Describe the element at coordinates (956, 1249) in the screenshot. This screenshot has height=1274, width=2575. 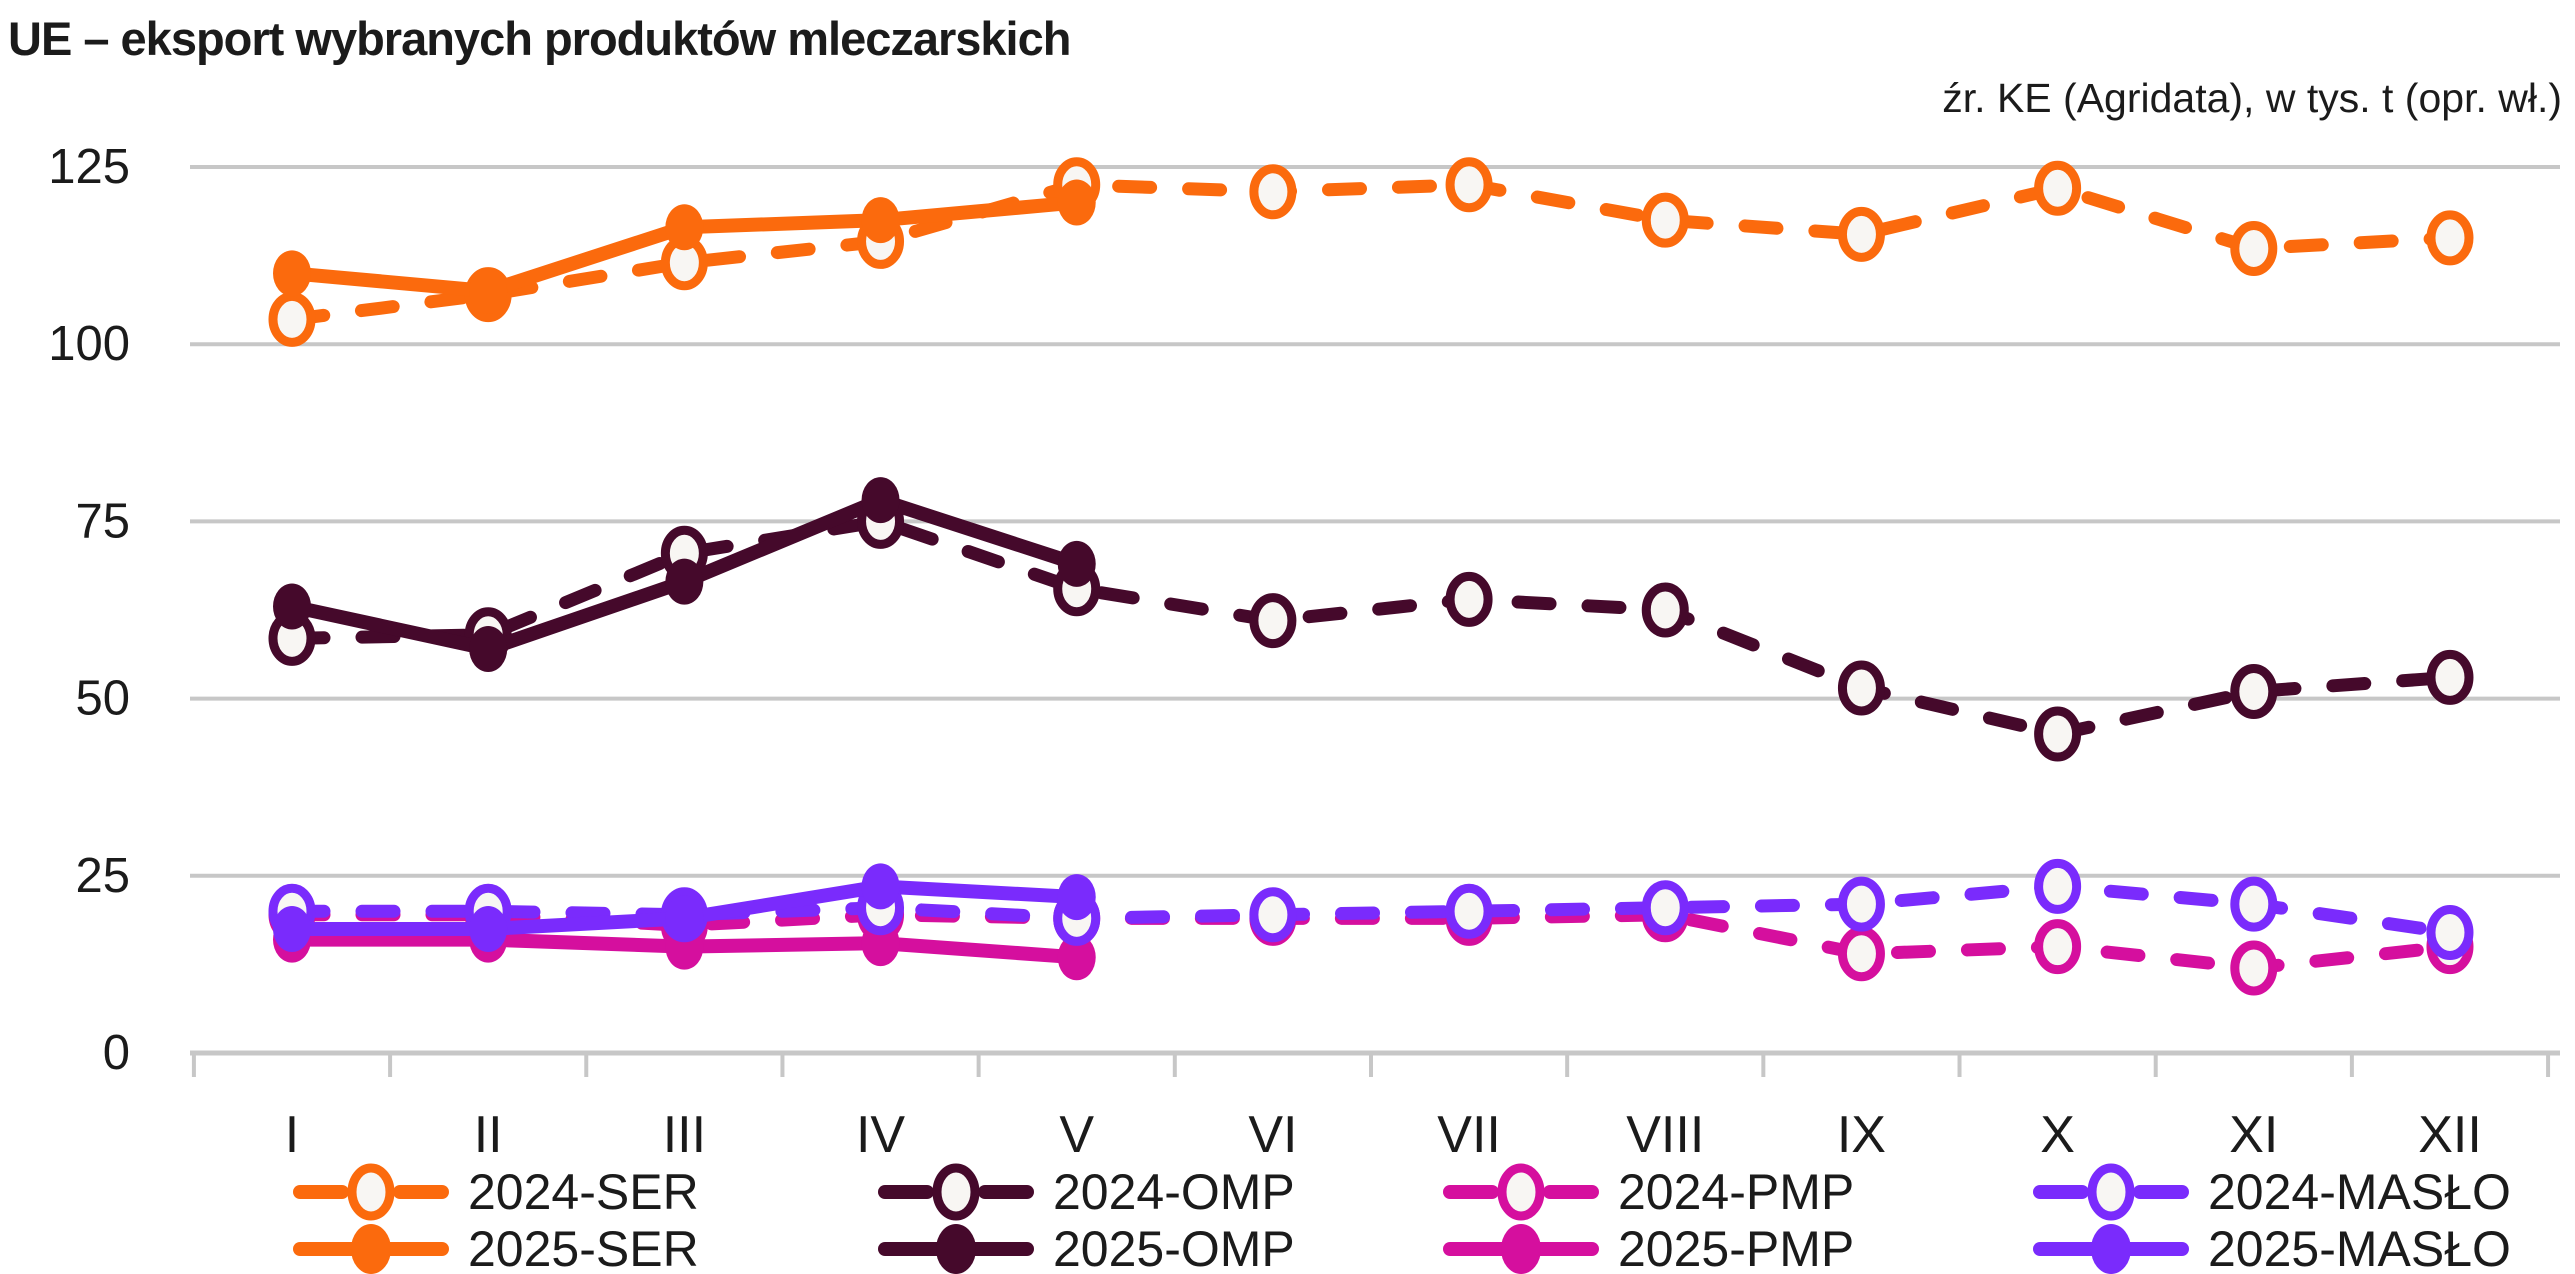
I see `legend-marker-2025-OMP` at that location.